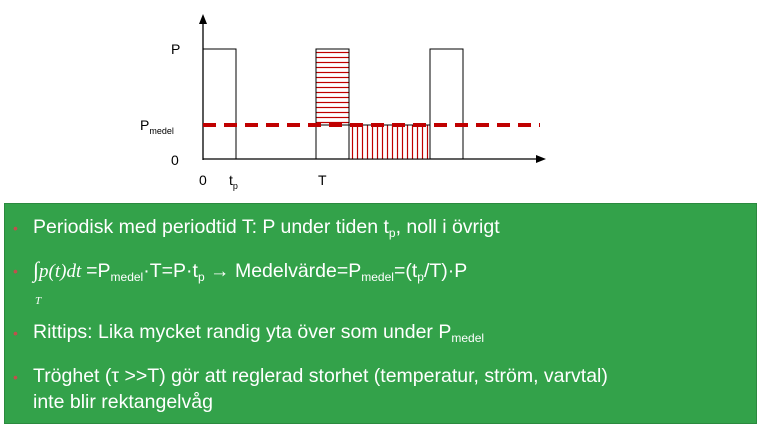  What do you see at coordinates (332, 142) in the screenshot?
I see `pulse-2-below-mean` at bounding box center [332, 142].